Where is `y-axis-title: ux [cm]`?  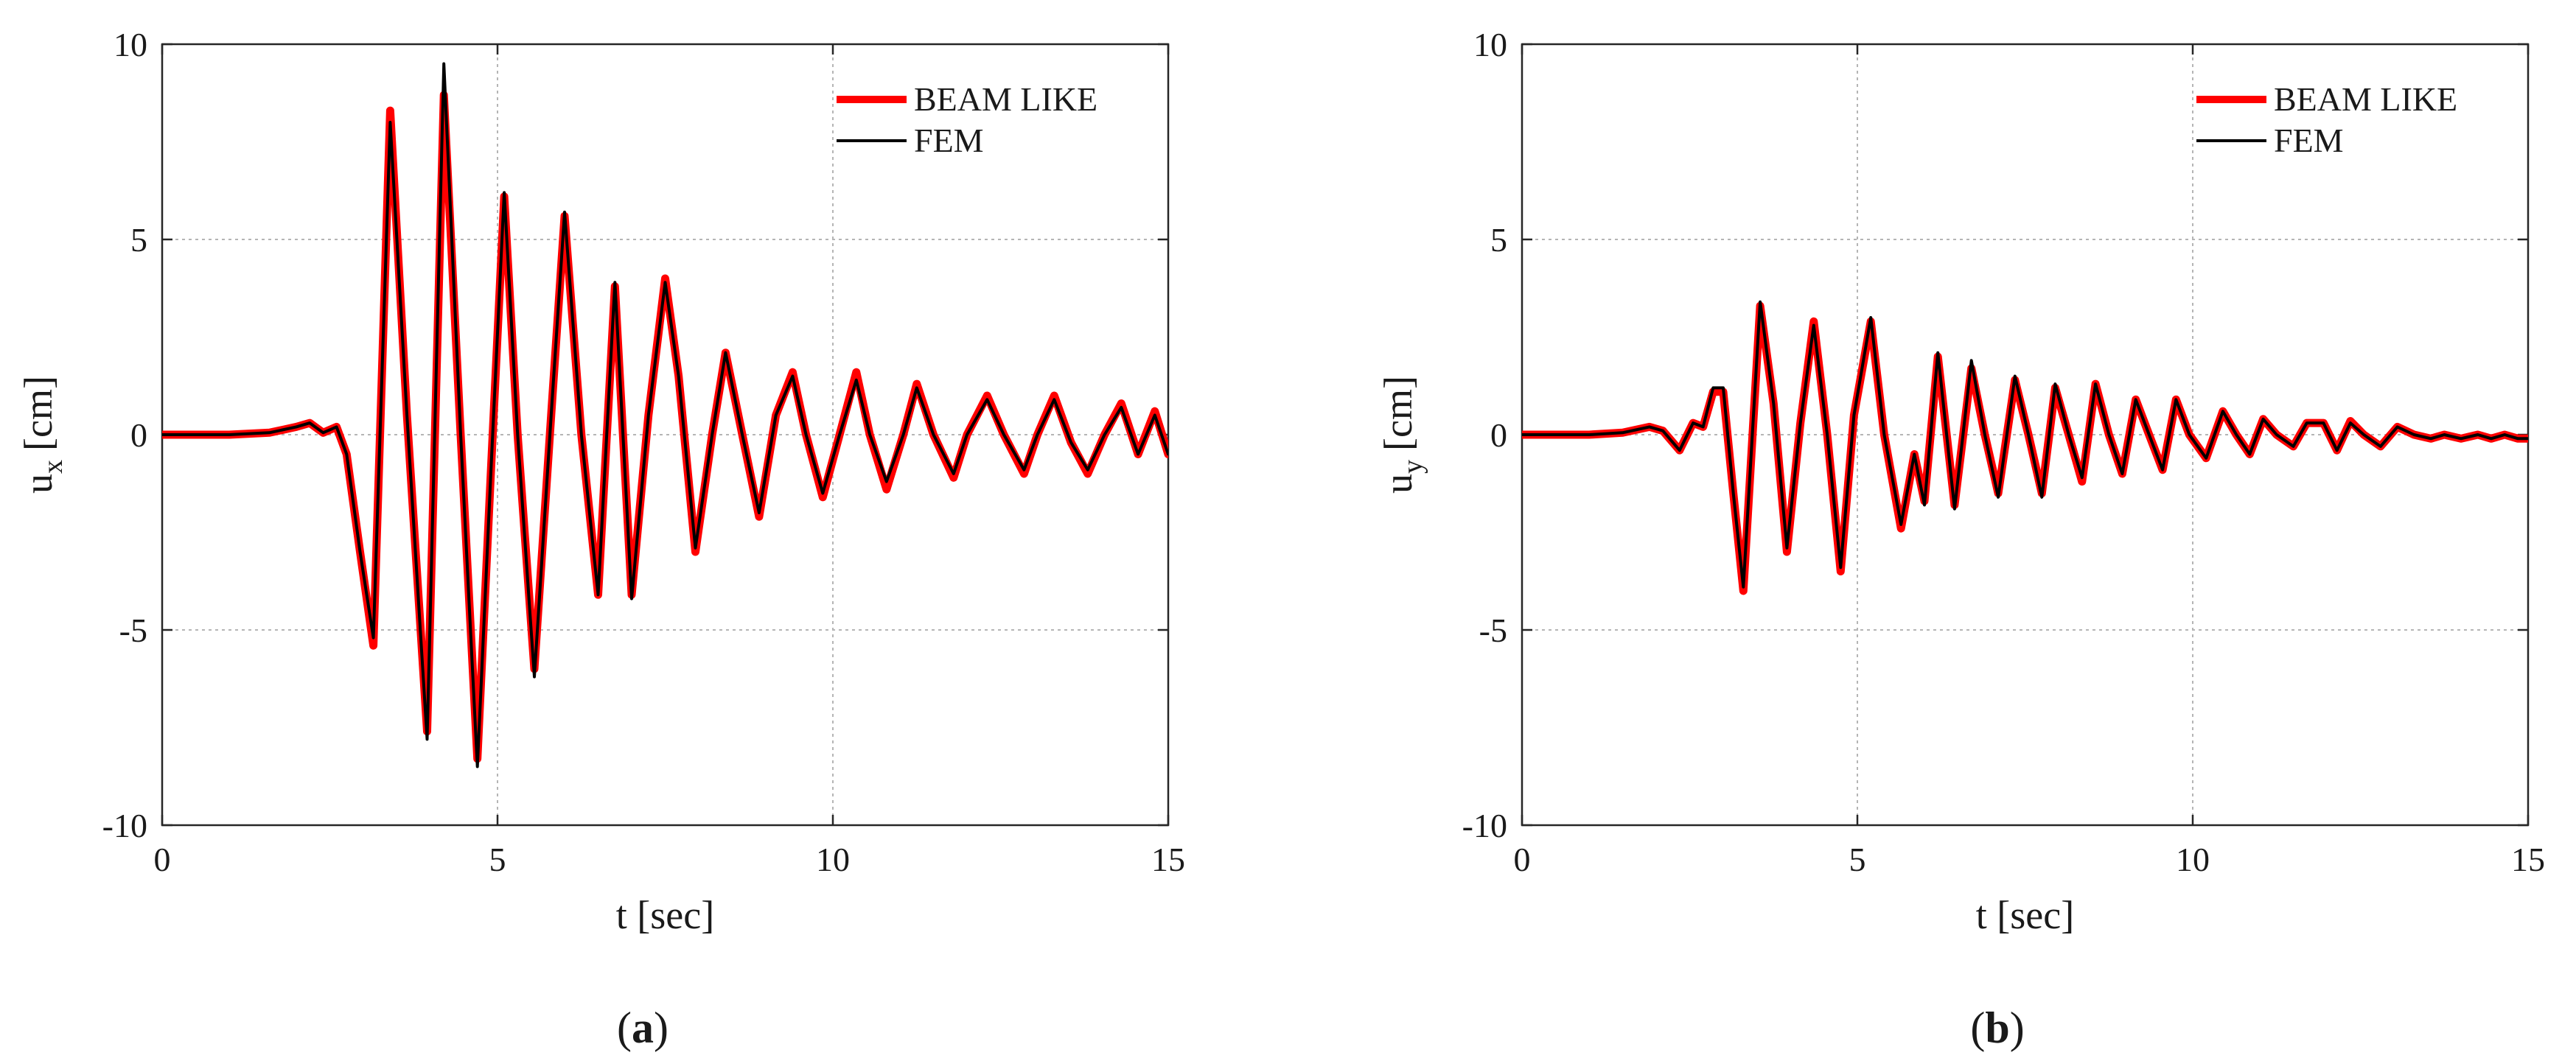 y-axis-title: ux [cm] is located at coordinates (42, 435).